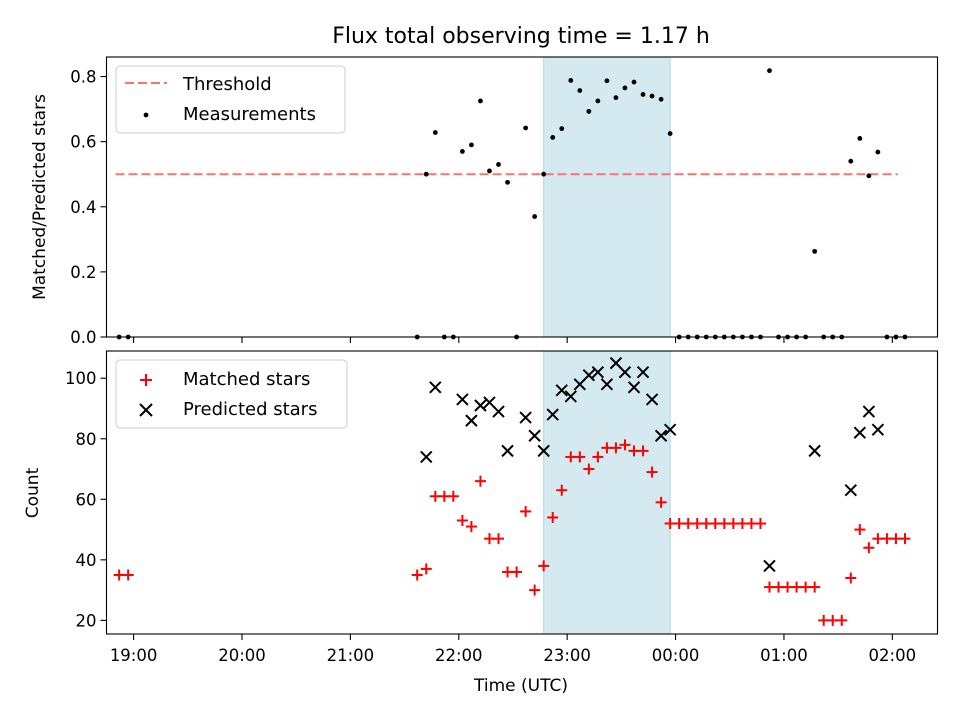  What do you see at coordinates (784, 655) in the screenshot?
I see `x-tick-label: 01:00` at bounding box center [784, 655].